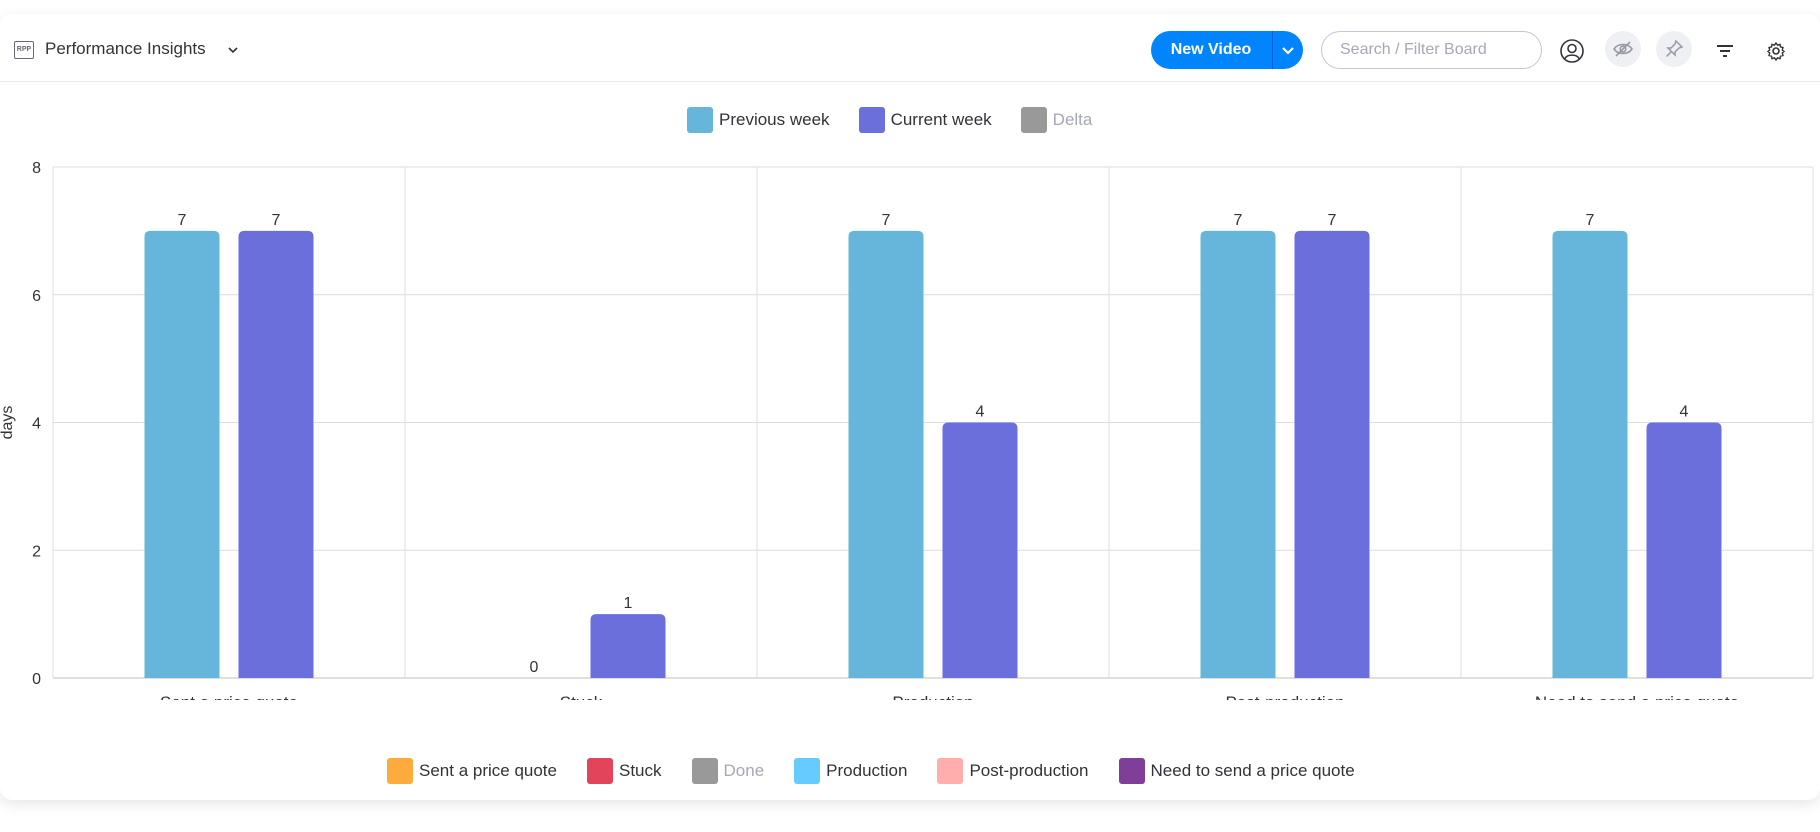 Image resolution: width=1820 pixels, height=832 pixels. I want to click on legend-label: Stuck, so click(640, 770).